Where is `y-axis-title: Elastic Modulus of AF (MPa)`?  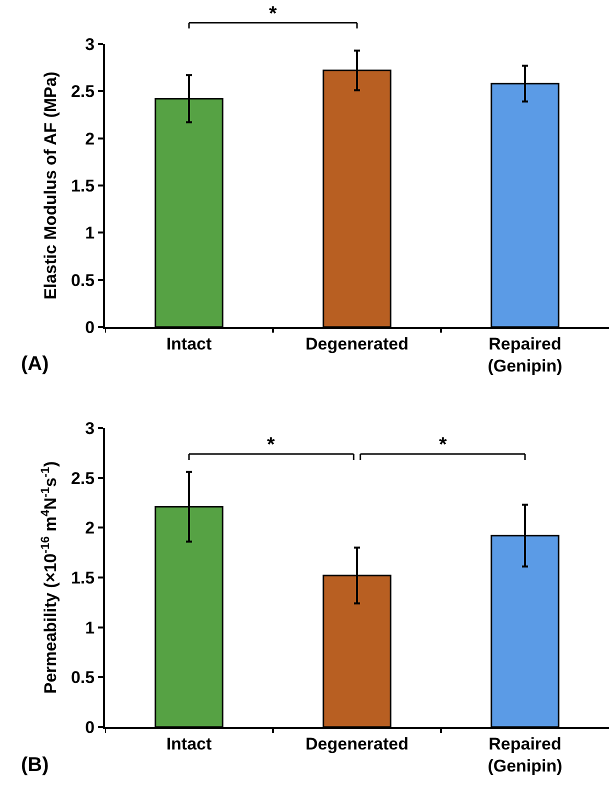
y-axis-title: Elastic Modulus of AF (MPa) is located at coordinates (50, 186).